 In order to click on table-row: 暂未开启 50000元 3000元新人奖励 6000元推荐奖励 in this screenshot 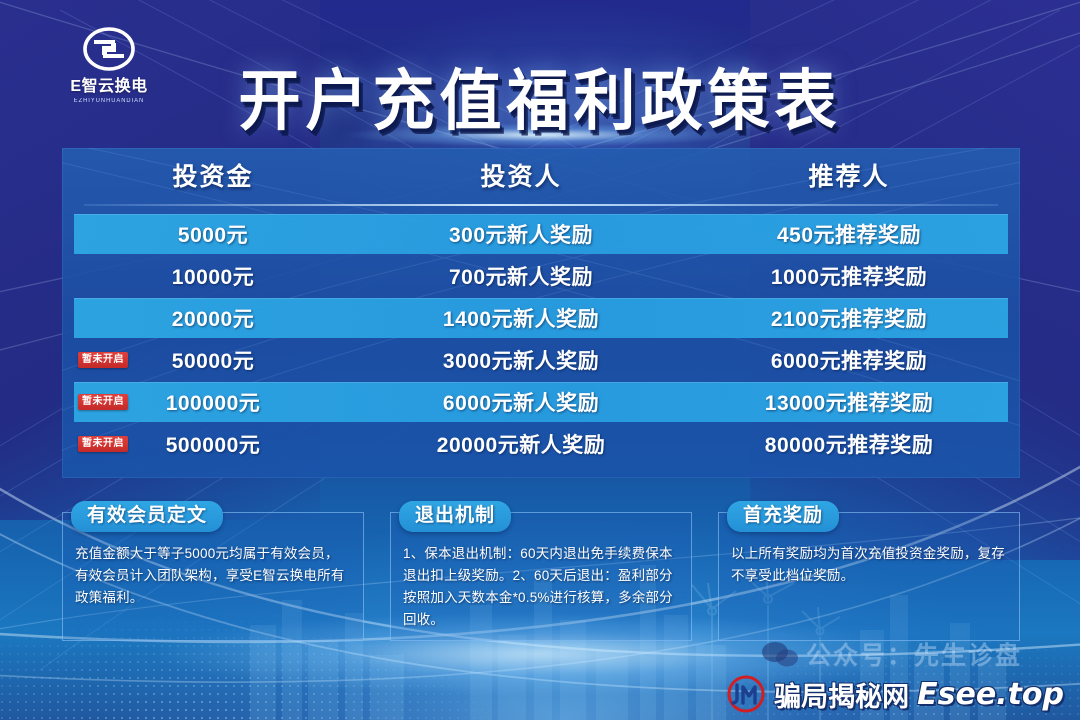, I will do `click(541, 360)`.